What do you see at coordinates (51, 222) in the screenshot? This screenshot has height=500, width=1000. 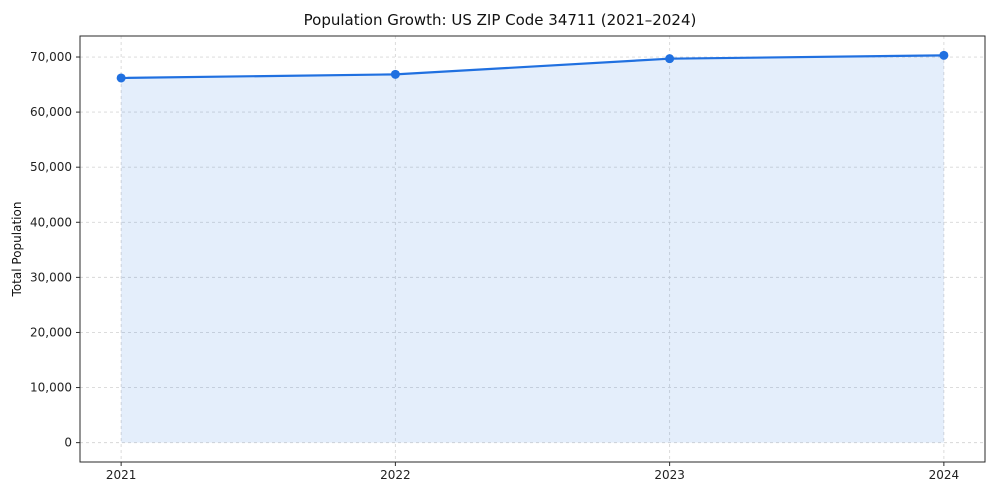 I see `y-tick-label: 40,000` at bounding box center [51, 222].